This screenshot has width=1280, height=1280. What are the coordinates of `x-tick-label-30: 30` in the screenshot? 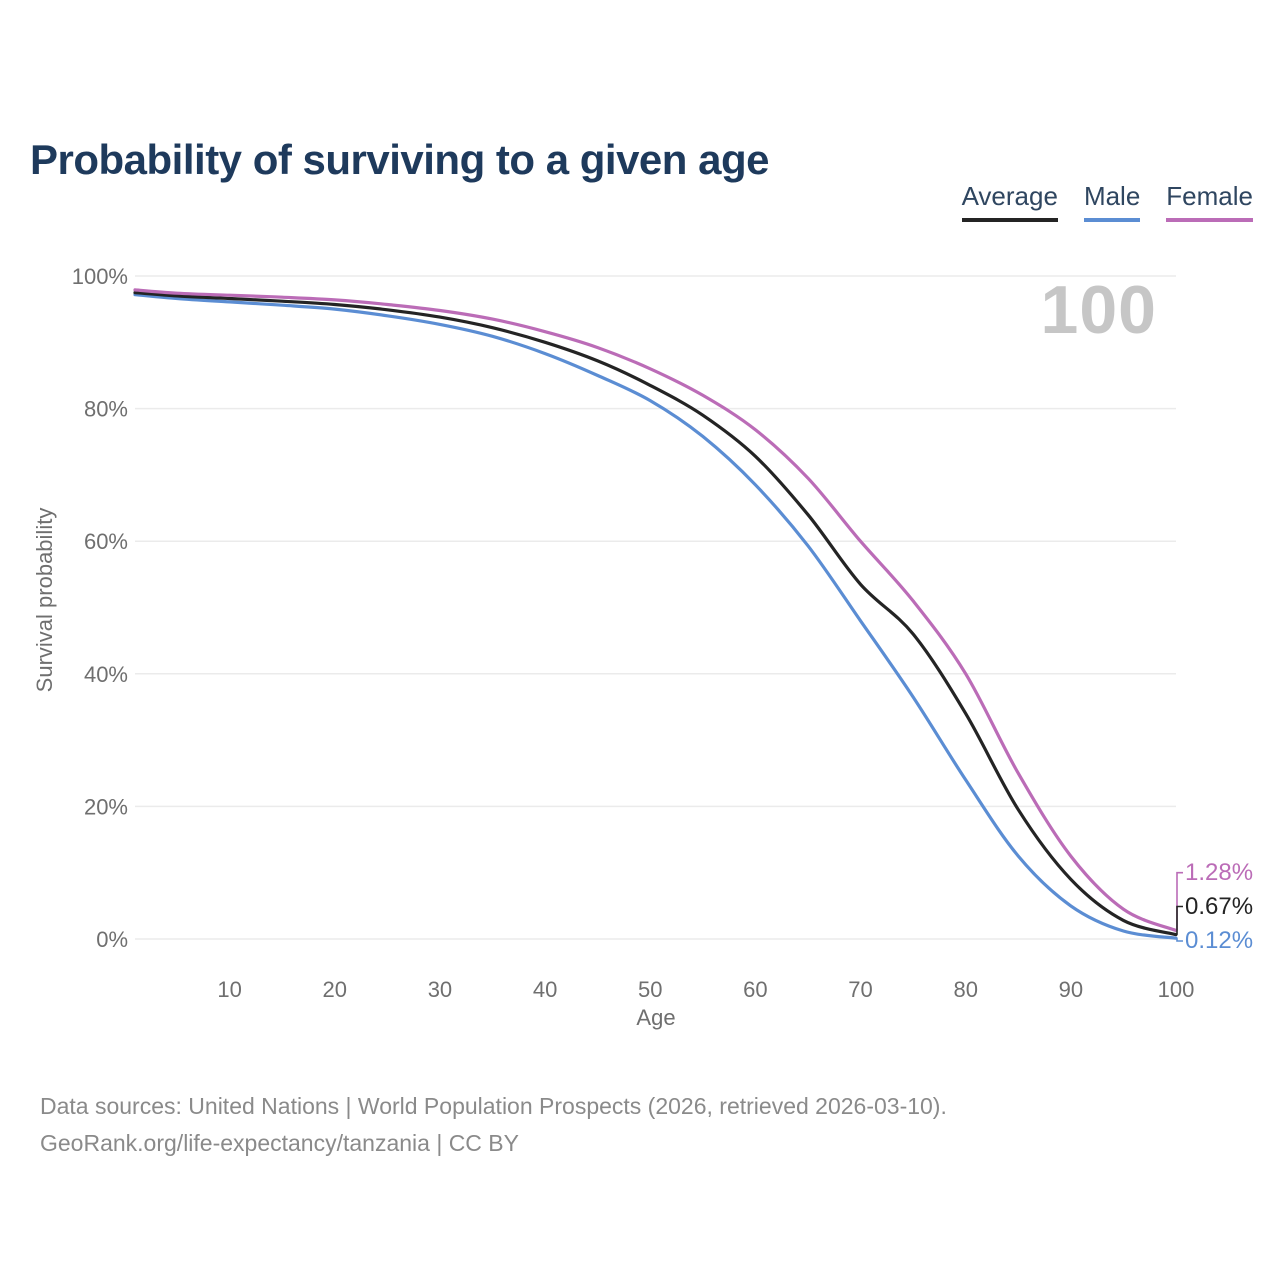 It's located at (440, 989).